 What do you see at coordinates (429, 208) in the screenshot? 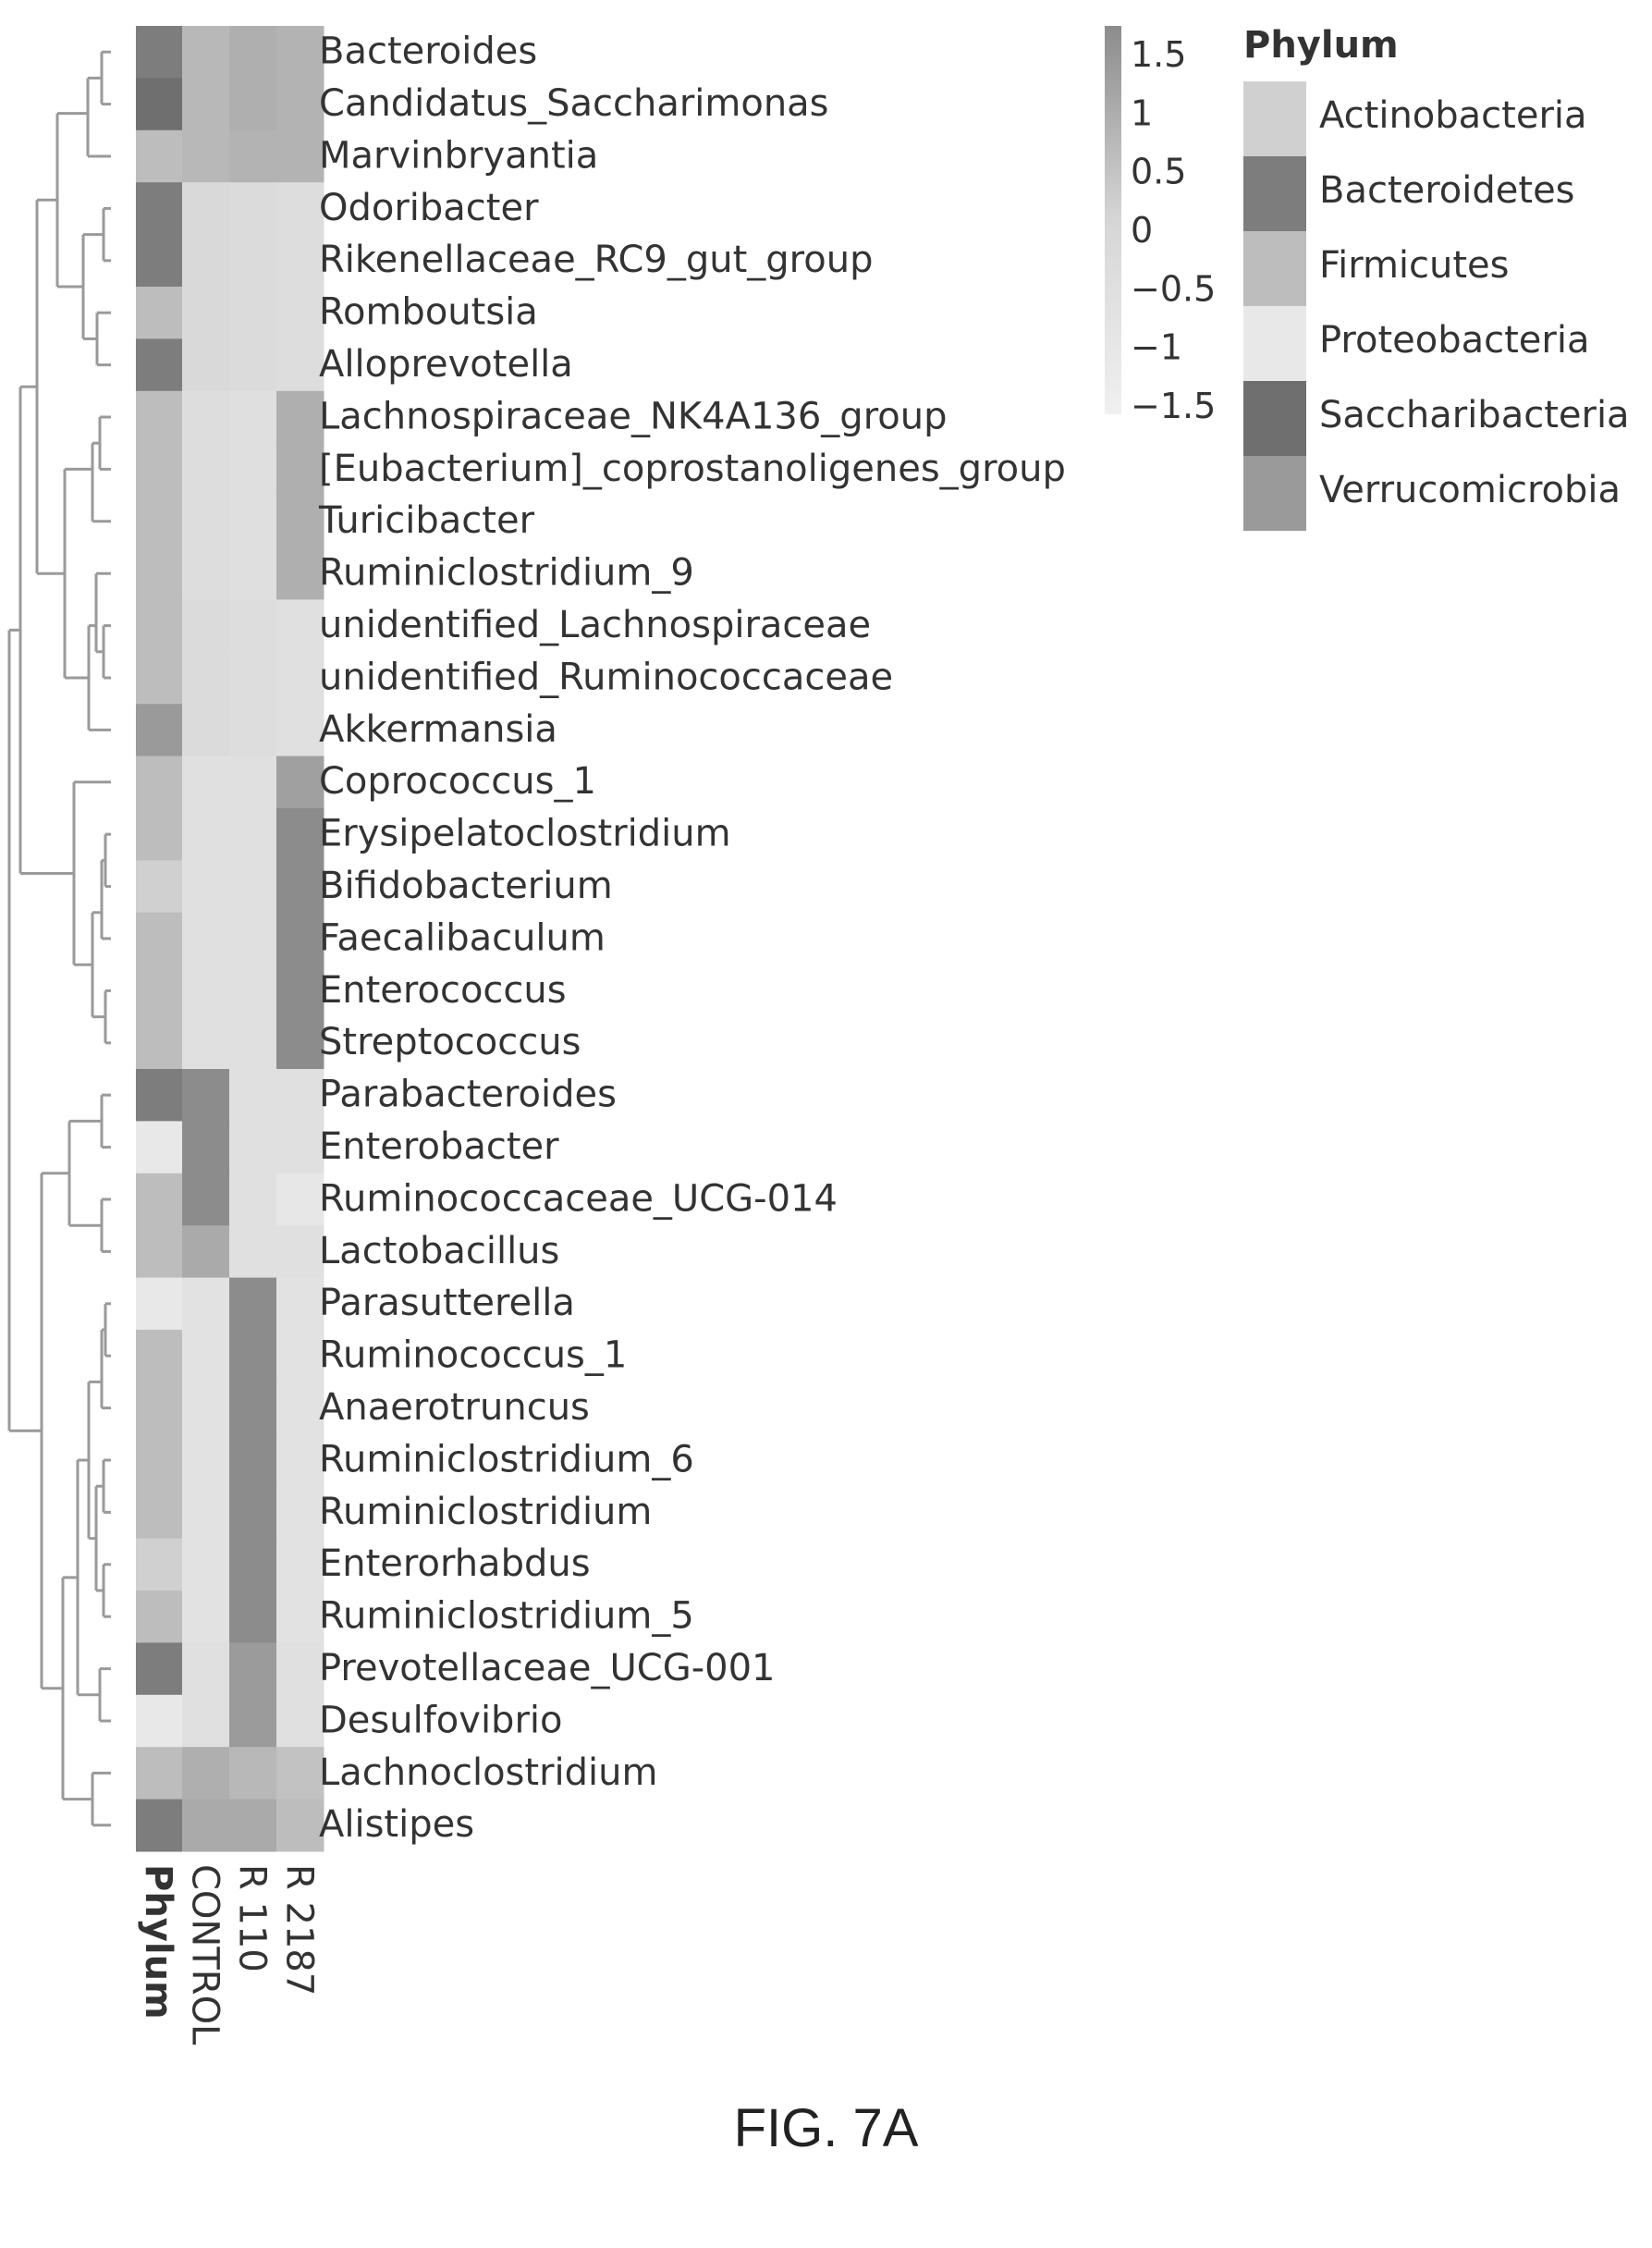
I see `row-label: Odoribacter` at bounding box center [429, 208].